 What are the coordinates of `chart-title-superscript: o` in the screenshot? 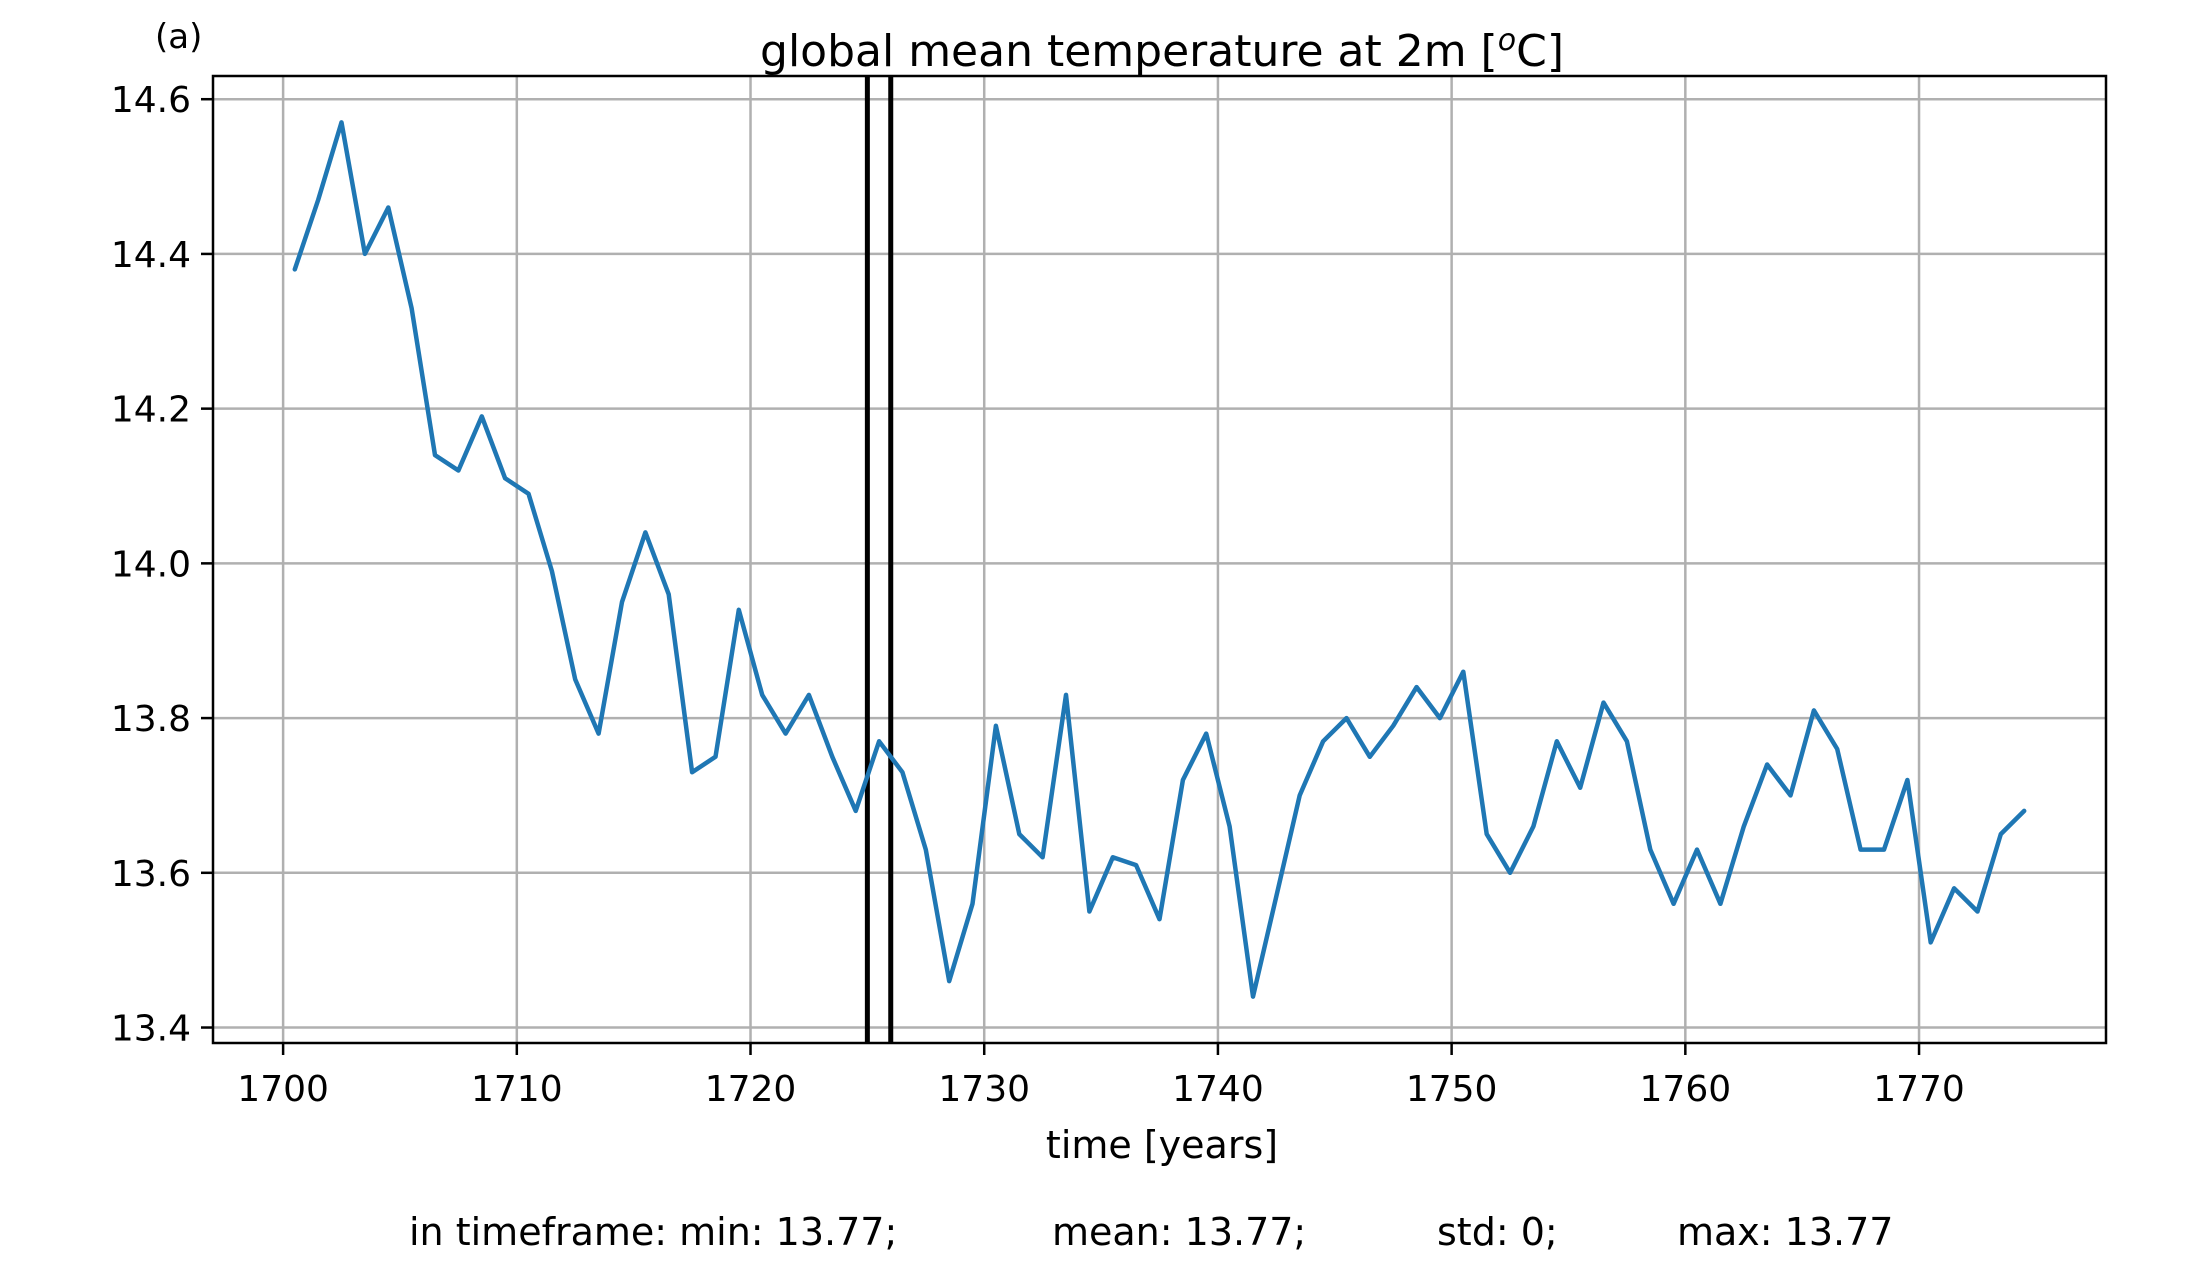 It's located at (1507, 40).